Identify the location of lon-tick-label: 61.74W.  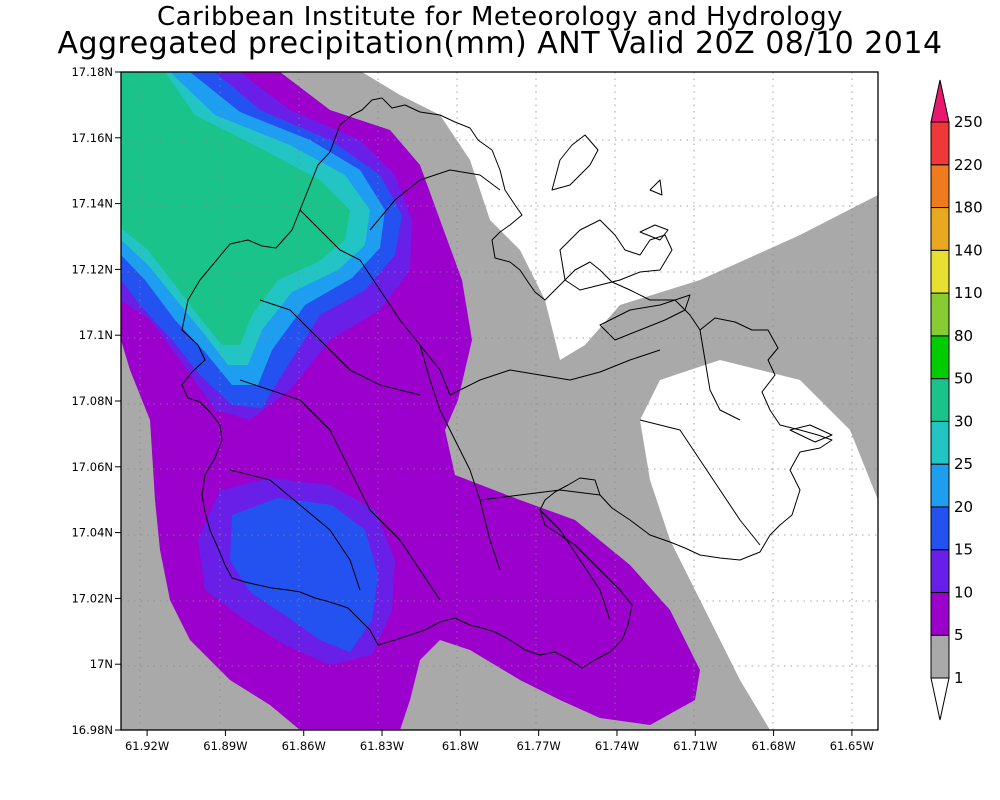
(617, 746).